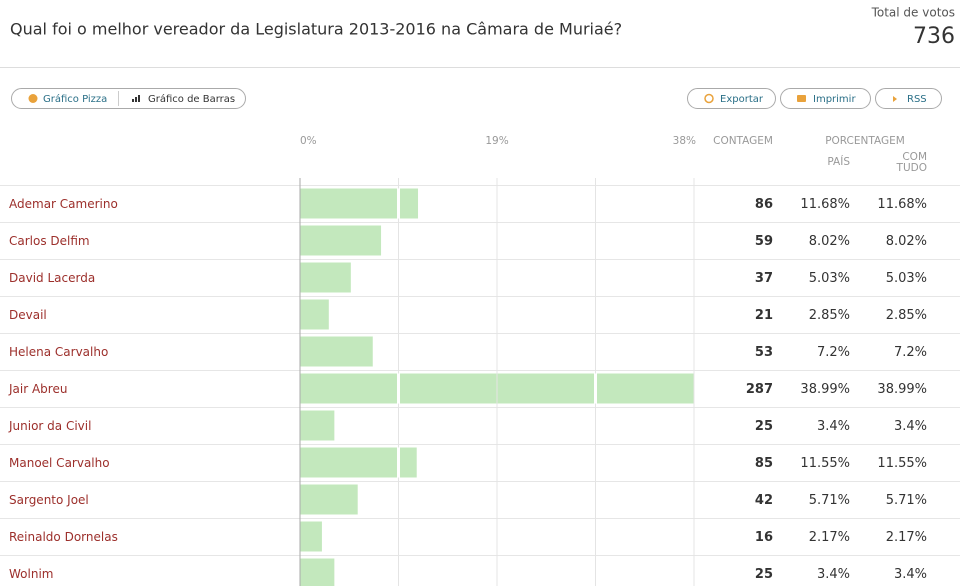 The height and width of the screenshot is (586, 960). What do you see at coordinates (906, 537) in the screenshot?
I see `percent-all: 2.17%` at bounding box center [906, 537].